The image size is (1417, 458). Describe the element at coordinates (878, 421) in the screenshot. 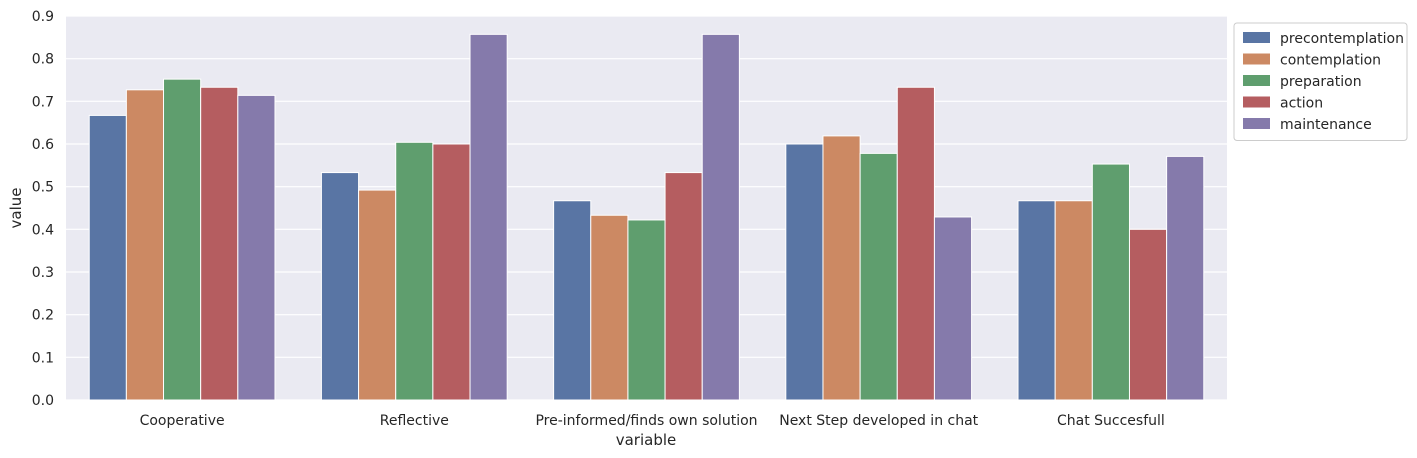

I see `x-tick-label: Next Step developed in chat` at that location.